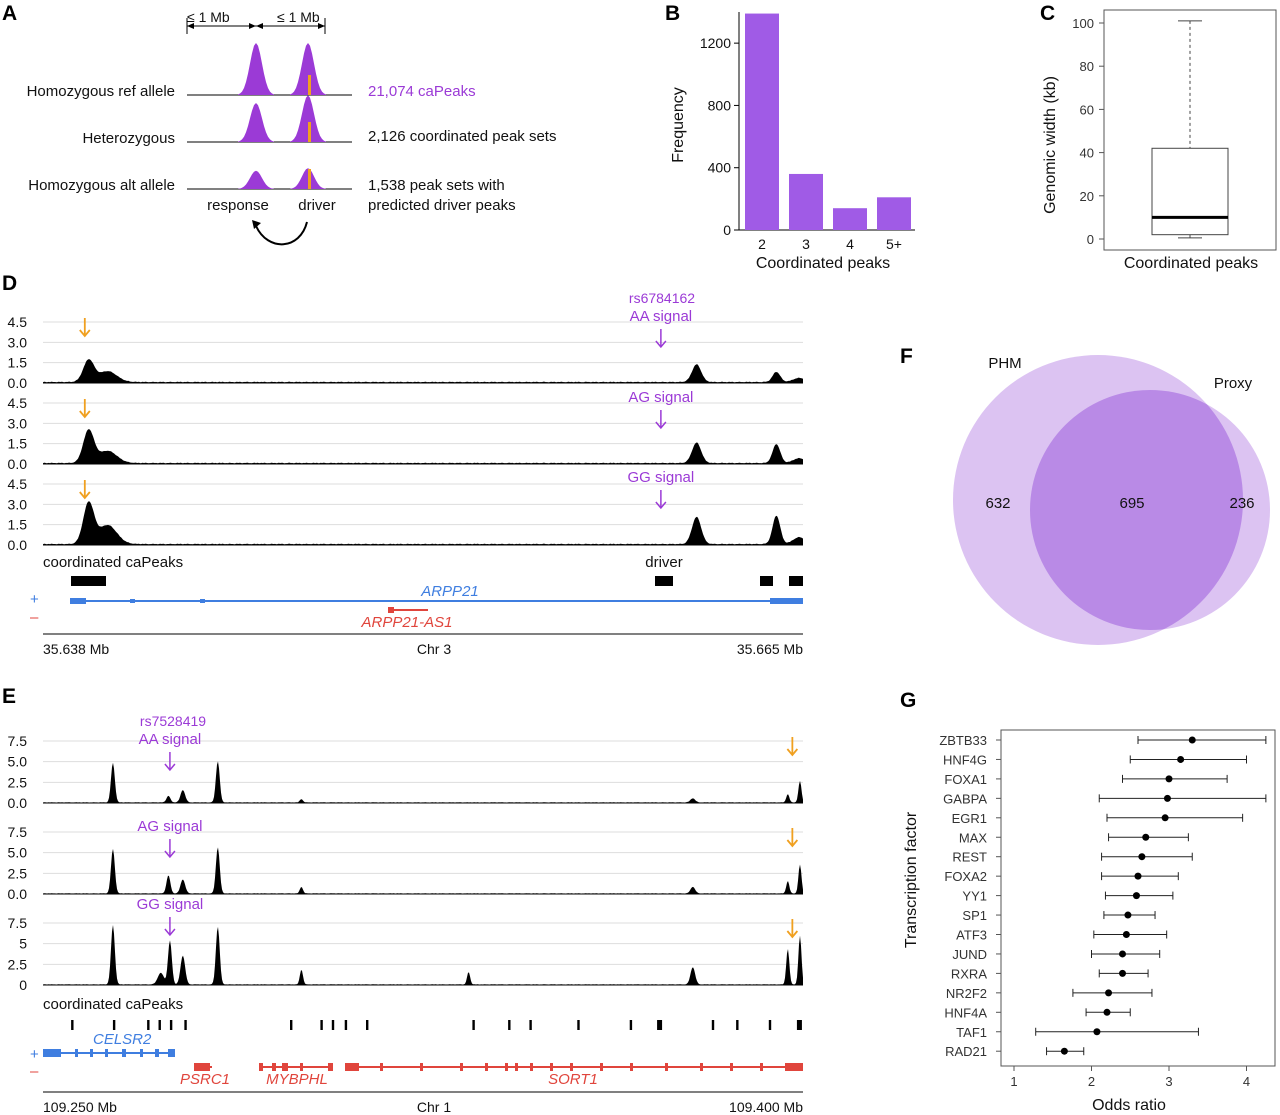 The height and width of the screenshot is (1115, 1280). What do you see at coordinates (966, 1051) in the screenshot?
I see `g-tf-label: RAD21` at bounding box center [966, 1051].